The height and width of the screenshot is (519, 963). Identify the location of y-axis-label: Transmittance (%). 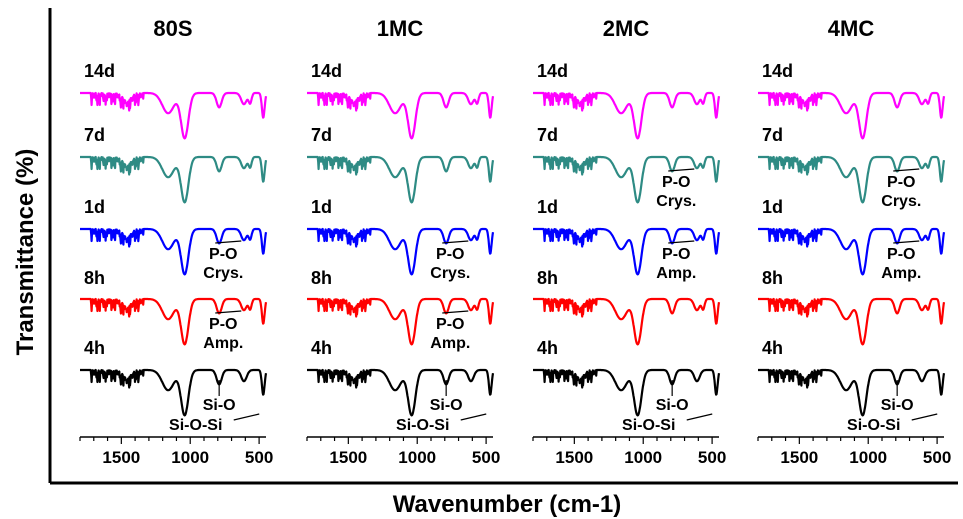
(25, 252).